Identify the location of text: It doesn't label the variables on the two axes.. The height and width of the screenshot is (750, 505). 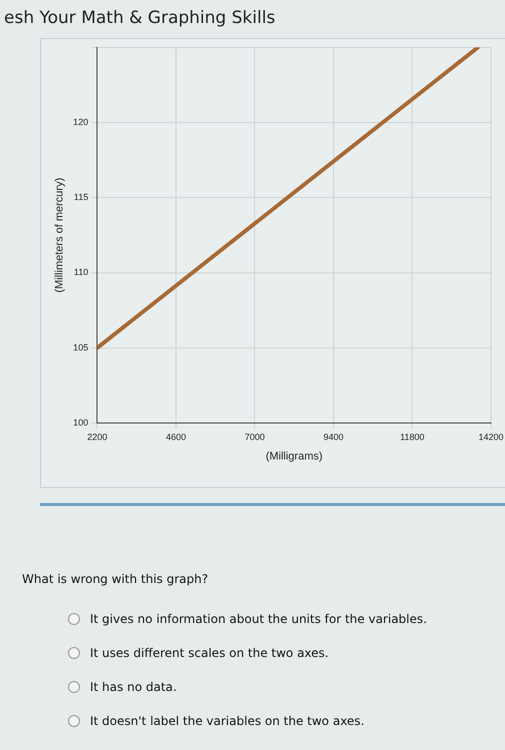
(227, 721).